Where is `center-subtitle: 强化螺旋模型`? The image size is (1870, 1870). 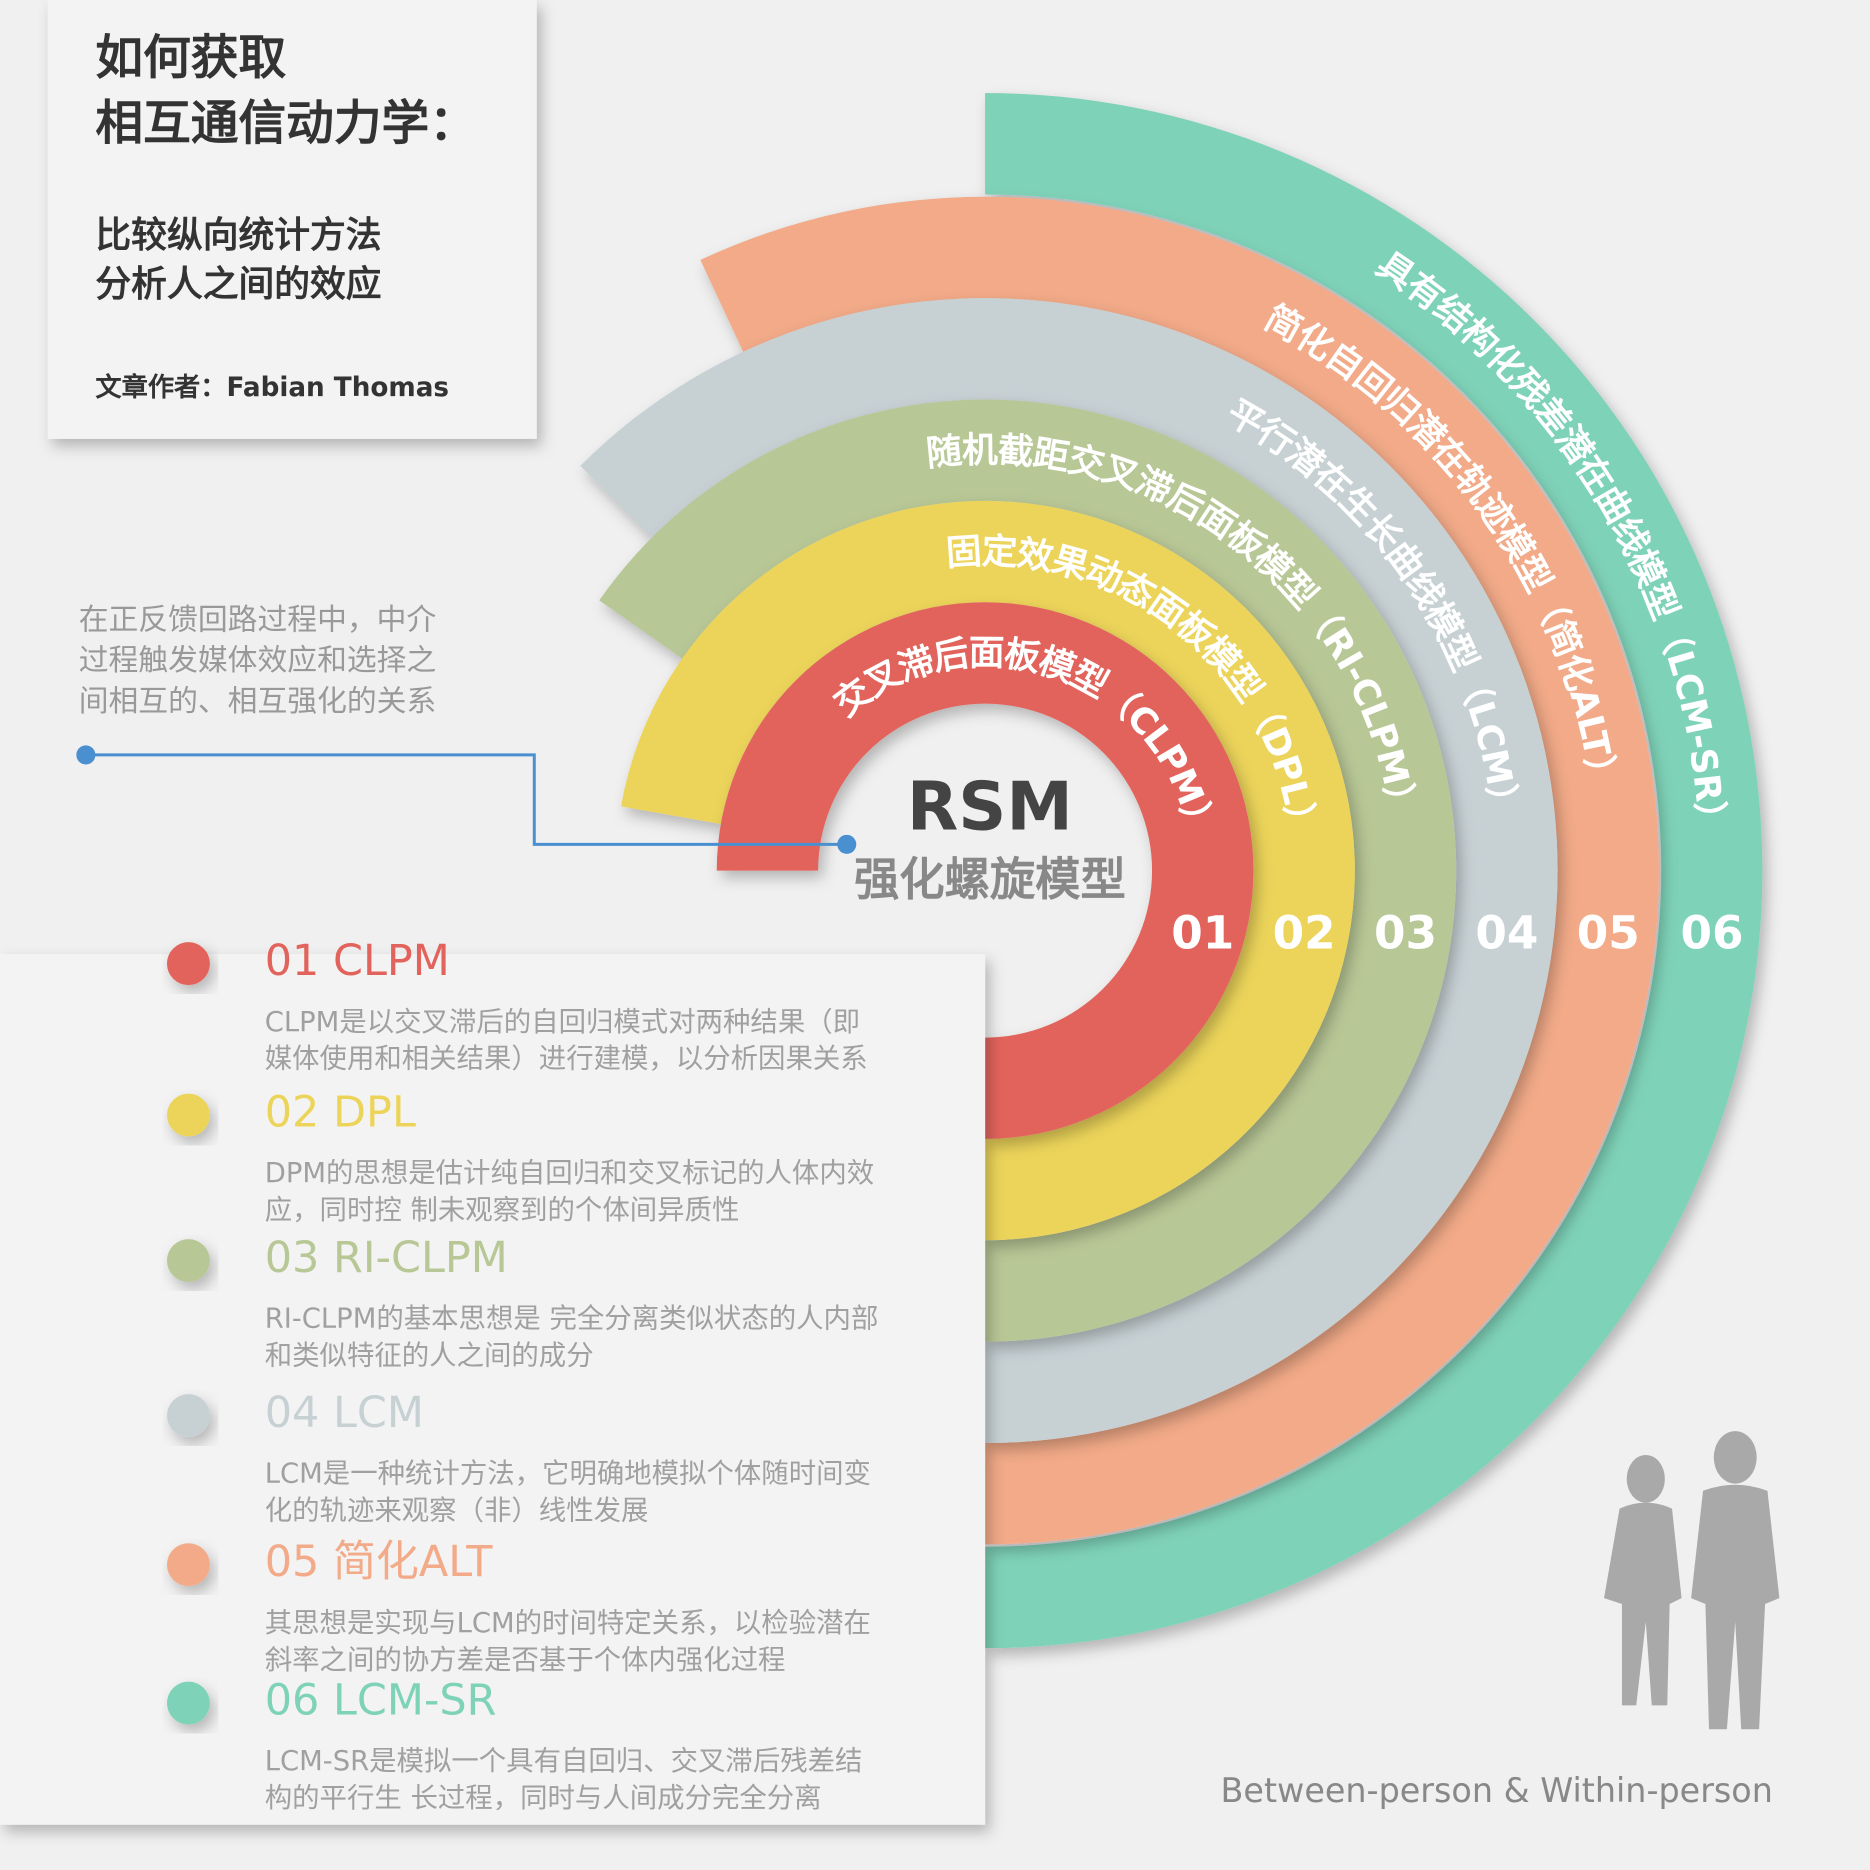 center-subtitle: 强化螺旋模型 is located at coordinates (990, 879).